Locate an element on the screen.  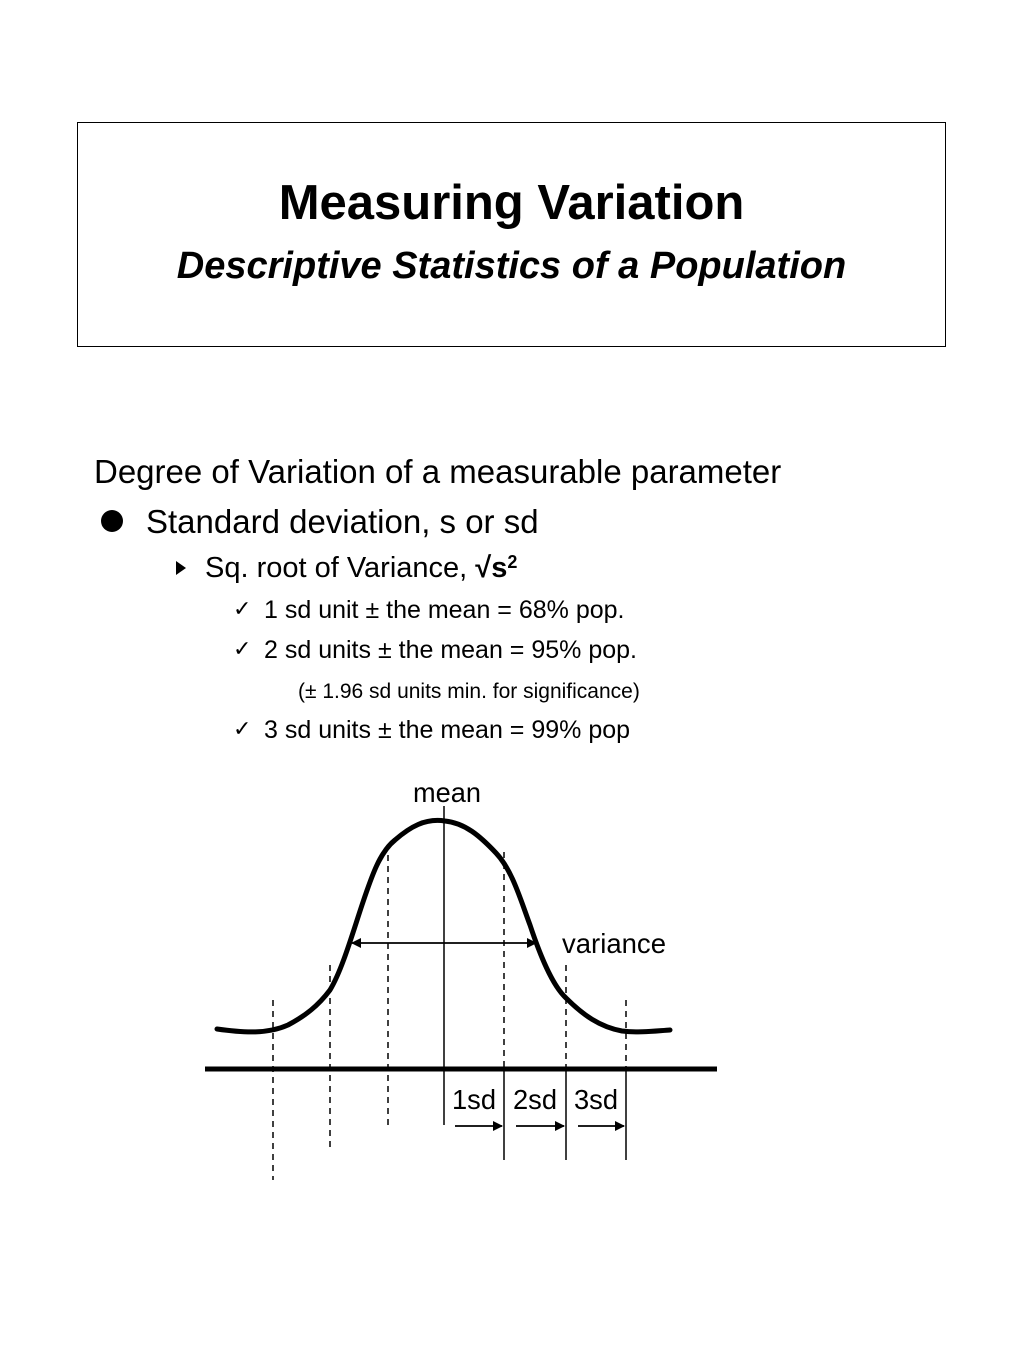
check-item-2sd: 2 sd units ± the mean = 95% pop. is located at coordinates (450, 650).